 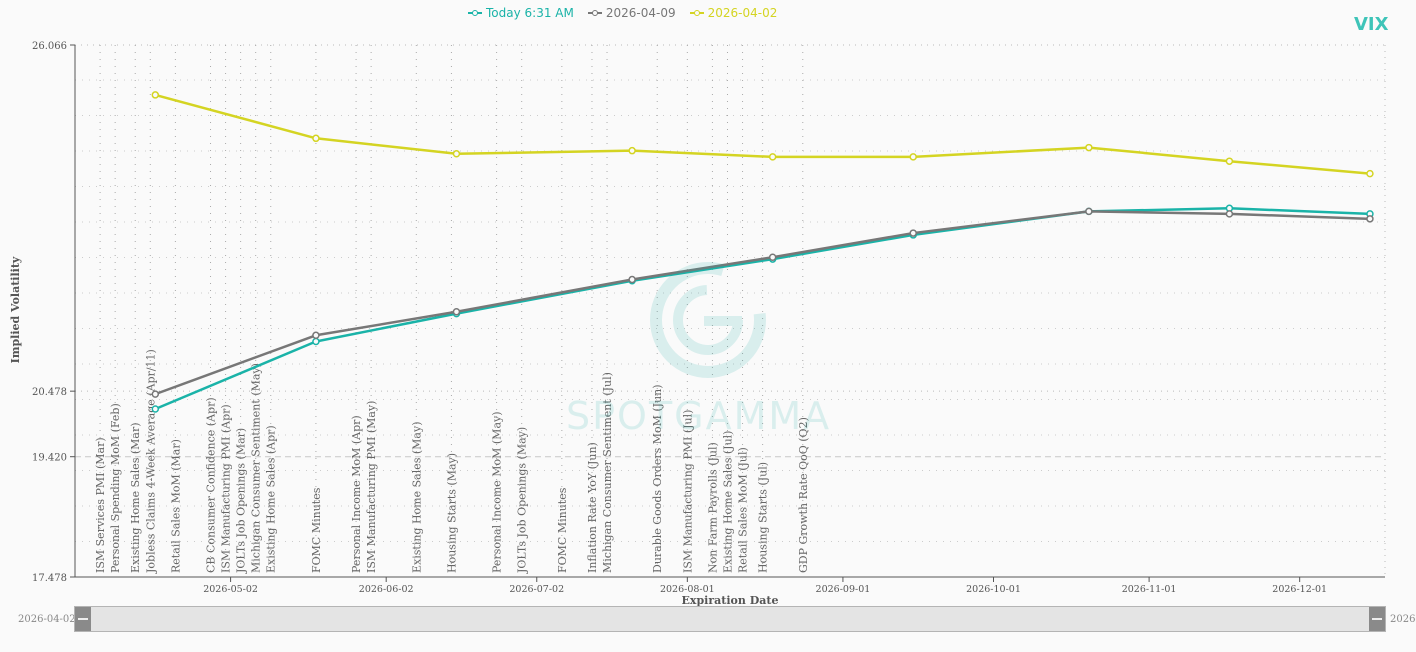 What do you see at coordinates (150, 461) in the screenshot?
I see `event-label: Jobless Claims 4-Week Average (Apr/11)` at bounding box center [150, 461].